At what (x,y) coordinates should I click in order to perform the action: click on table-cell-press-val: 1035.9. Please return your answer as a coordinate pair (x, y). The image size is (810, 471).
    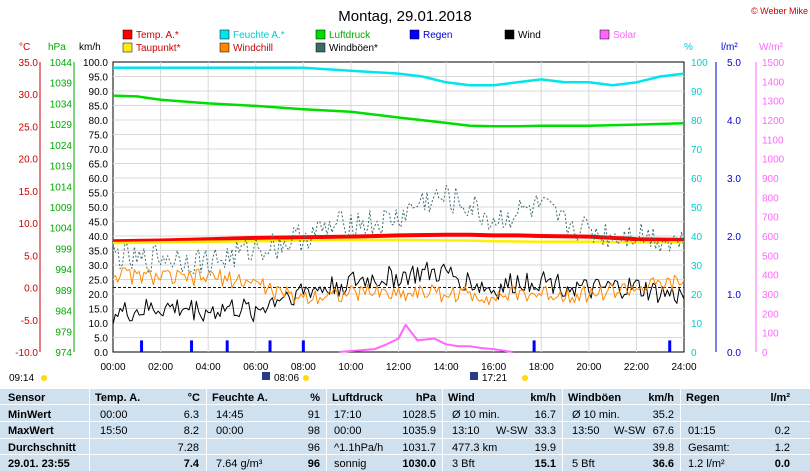
    Looking at the image, I should click on (419, 431).